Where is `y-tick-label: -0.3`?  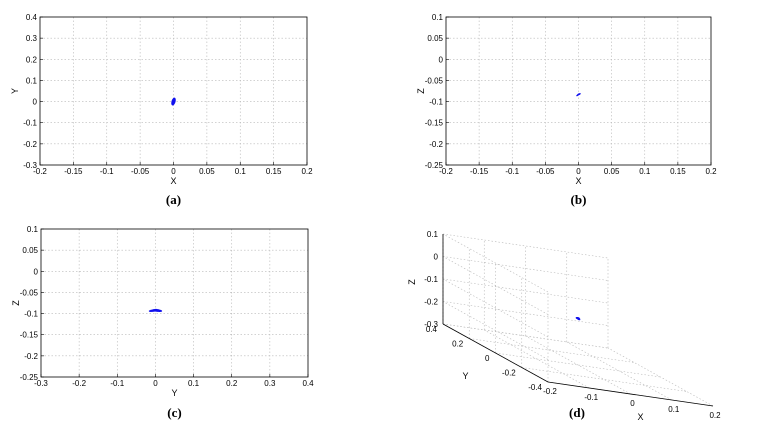 y-tick-label: -0.3 is located at coordinates (30, 165).